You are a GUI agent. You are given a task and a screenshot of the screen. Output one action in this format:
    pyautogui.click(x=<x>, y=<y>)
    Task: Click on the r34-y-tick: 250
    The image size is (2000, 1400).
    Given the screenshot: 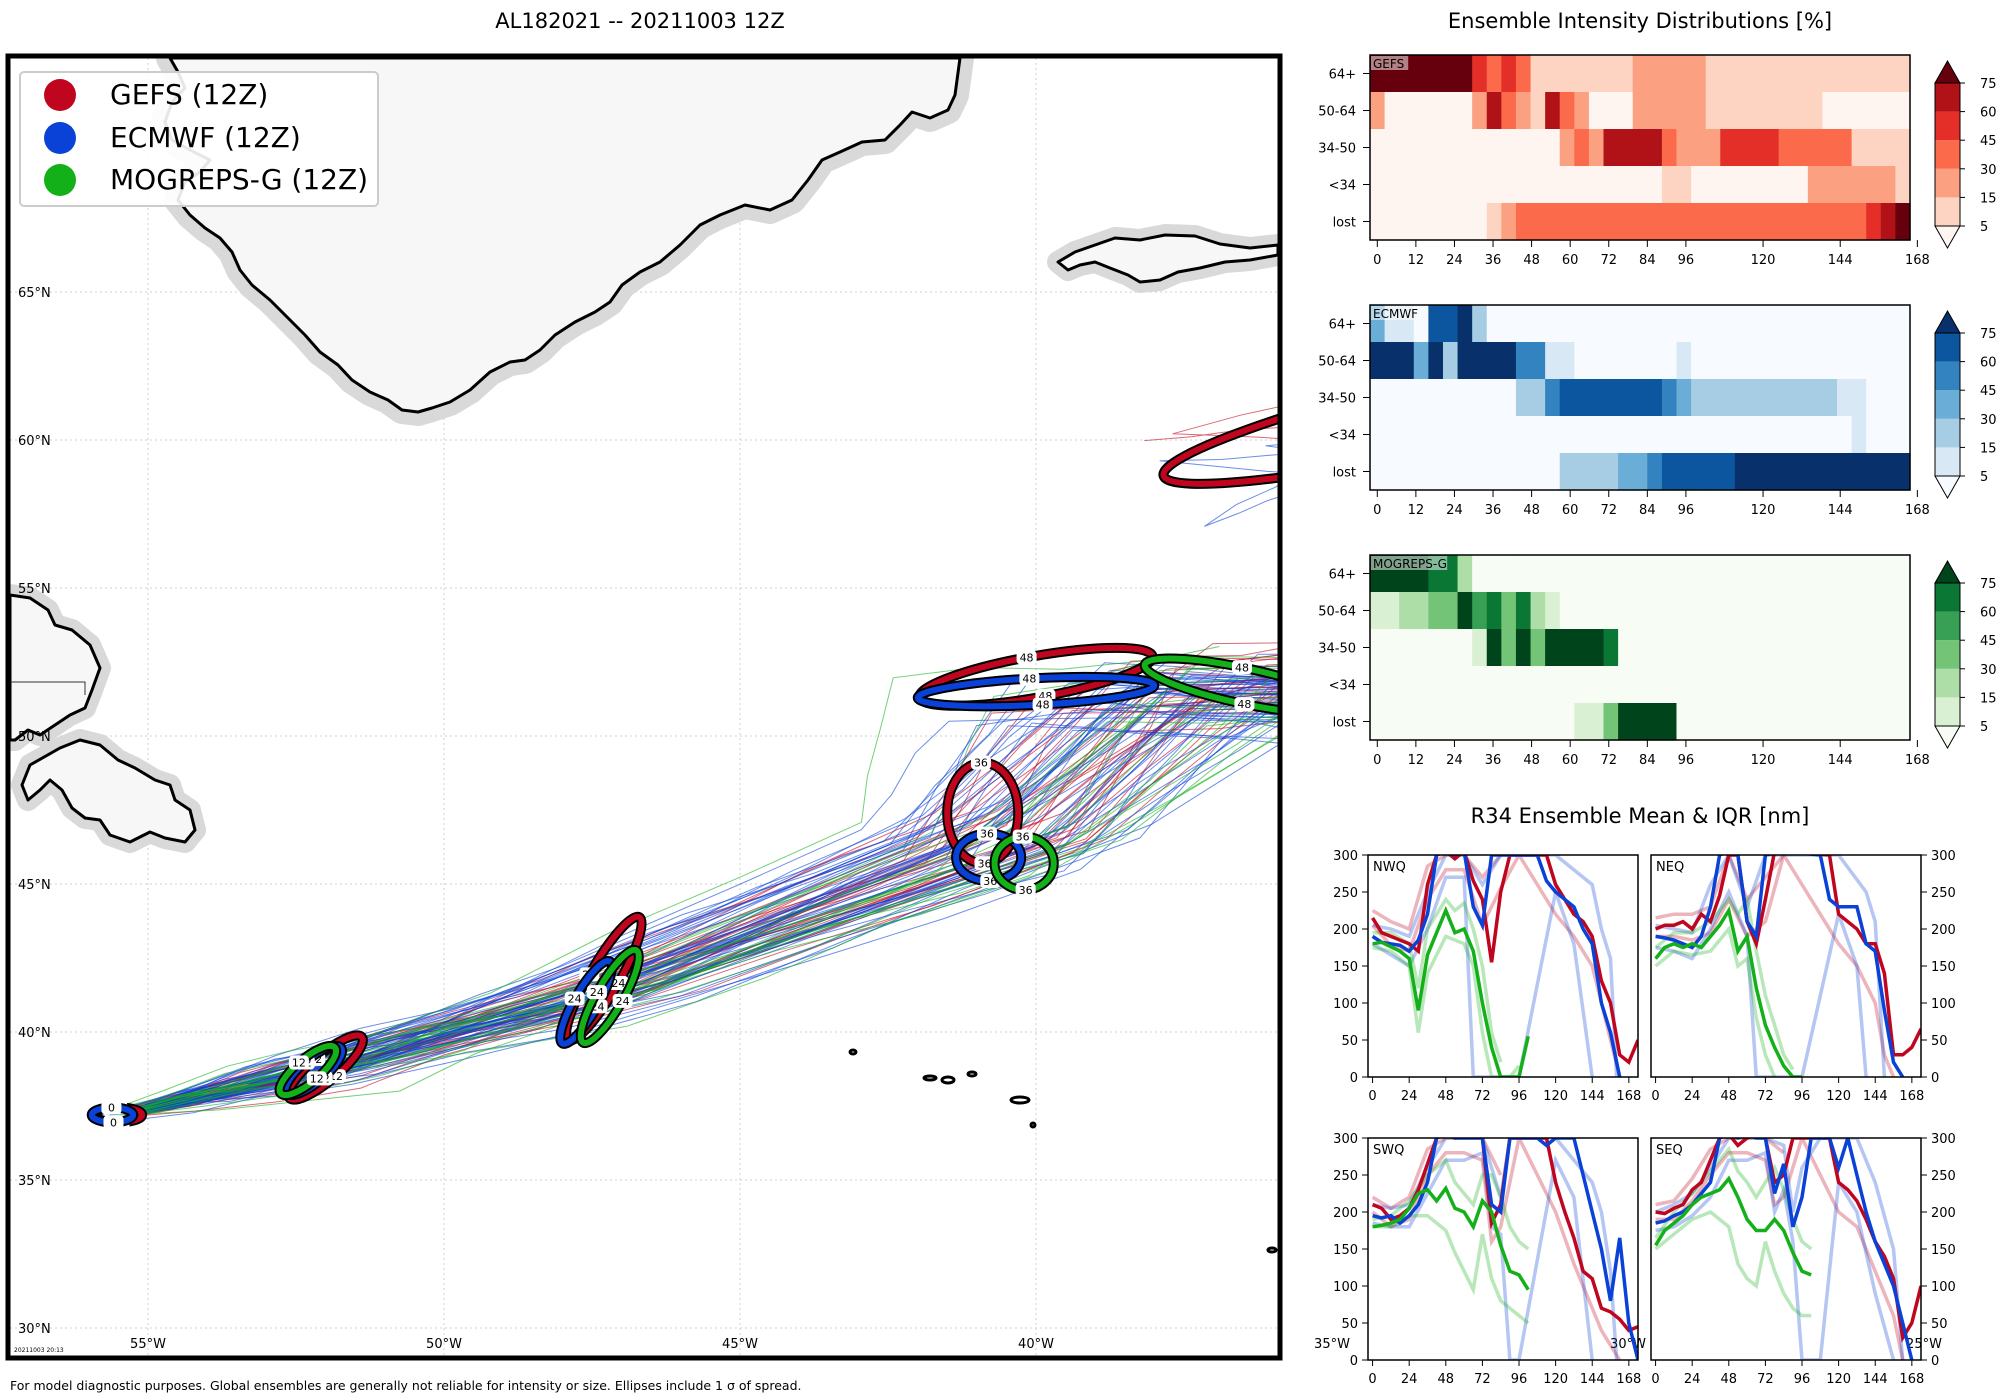 What is the action you would take?
    pyautogui.click(x=1345, y=893)
    